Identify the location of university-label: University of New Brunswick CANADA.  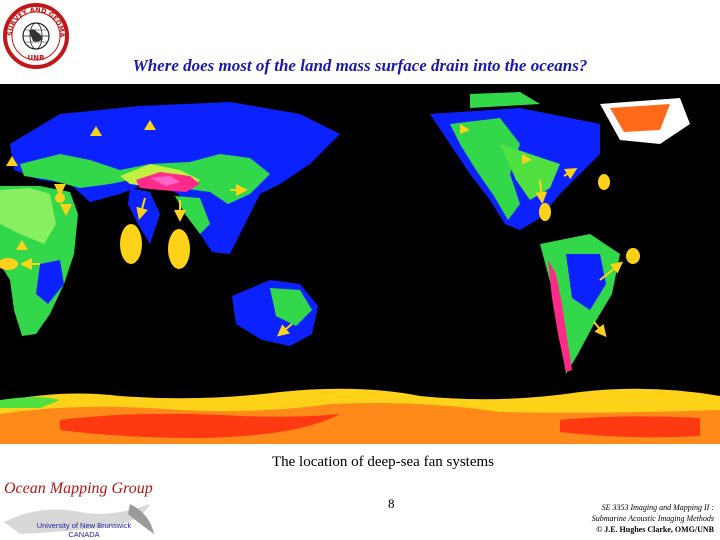
(84, 530).